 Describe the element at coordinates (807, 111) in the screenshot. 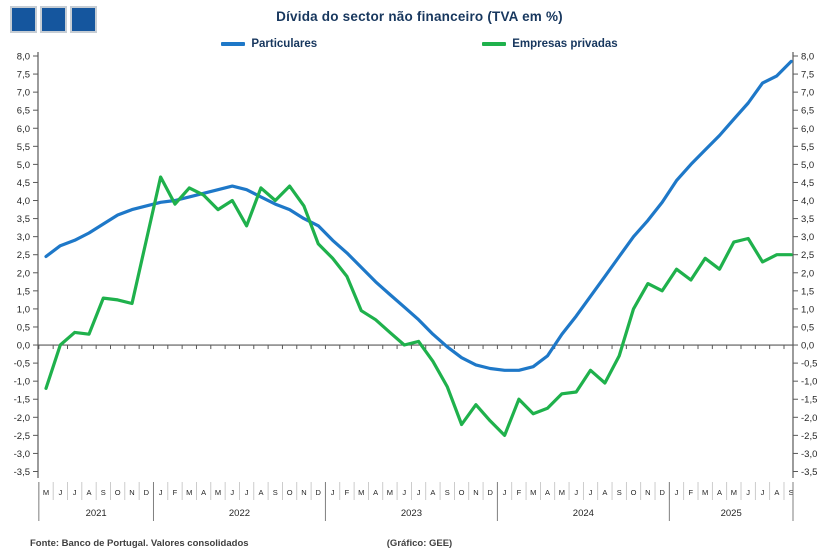

I see `y-tick-label-right: 6,5` at that location.